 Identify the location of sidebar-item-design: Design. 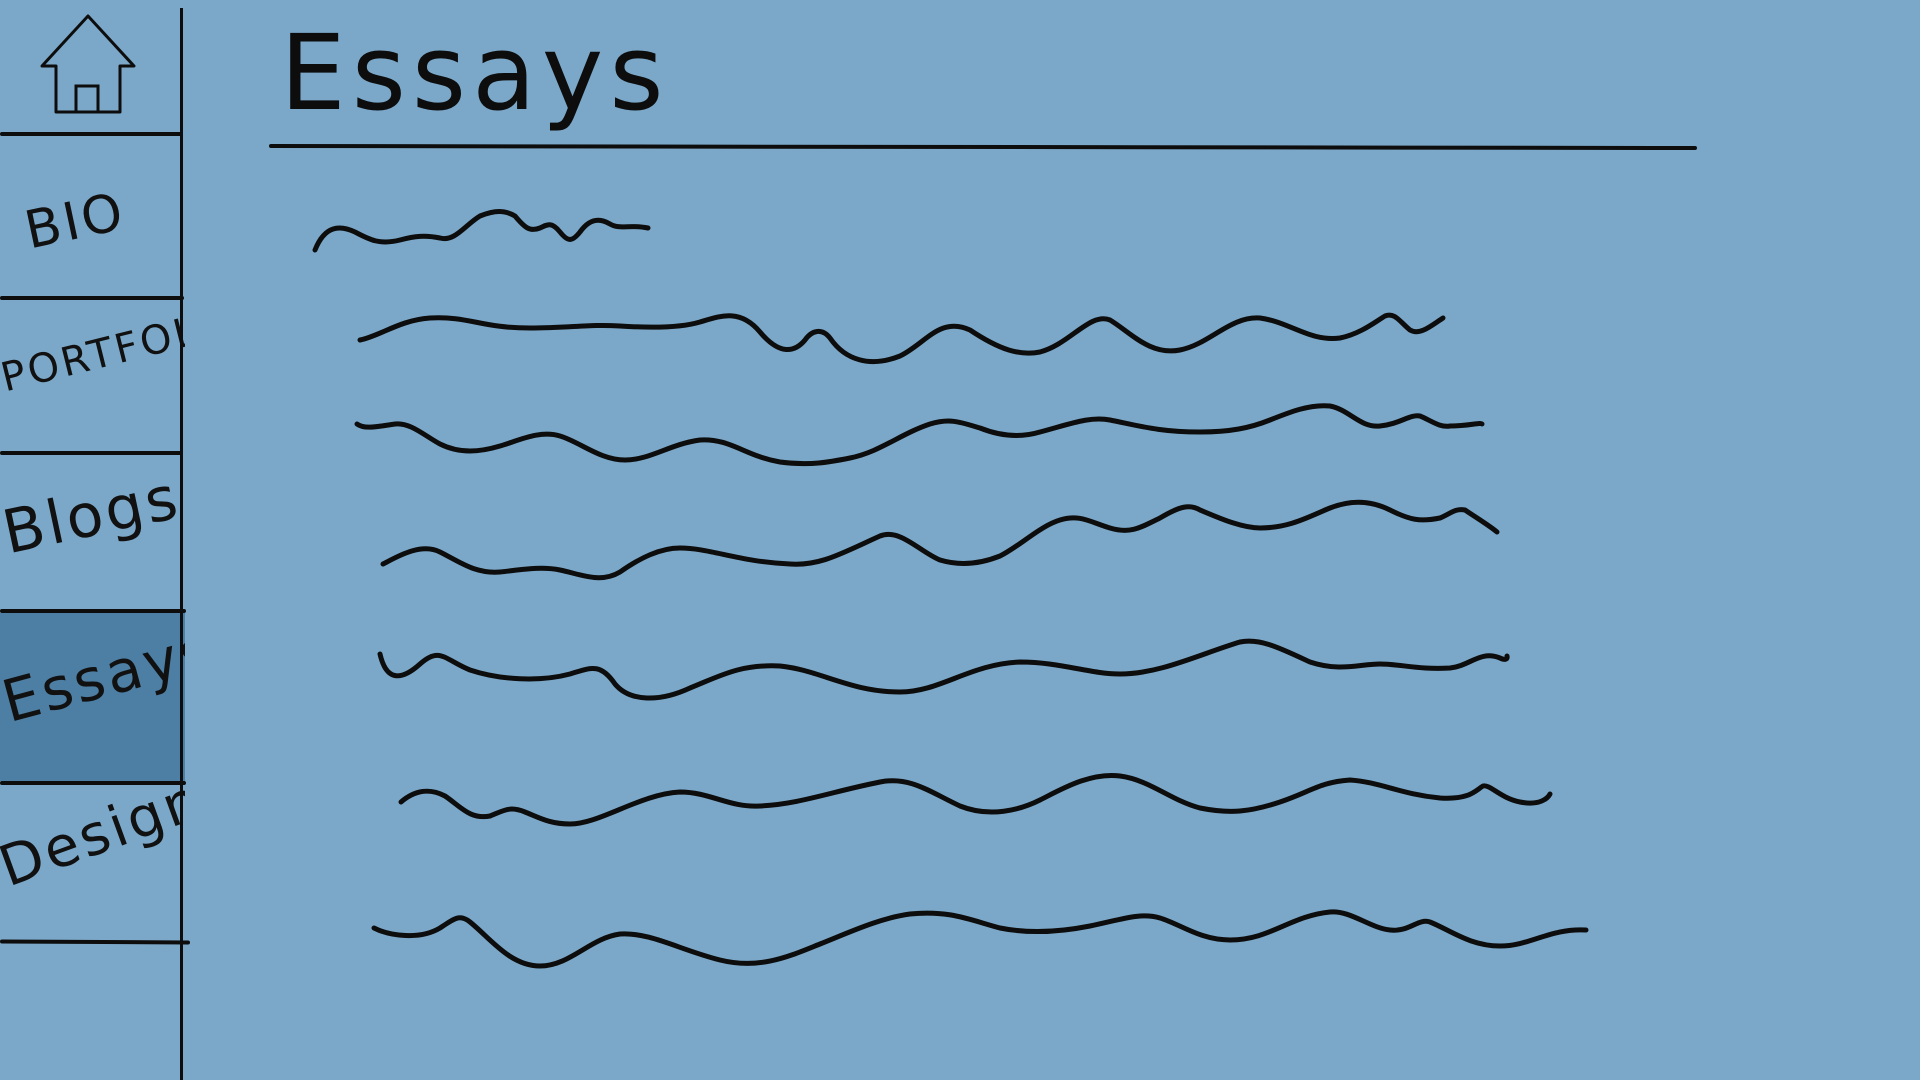
(92, 862).